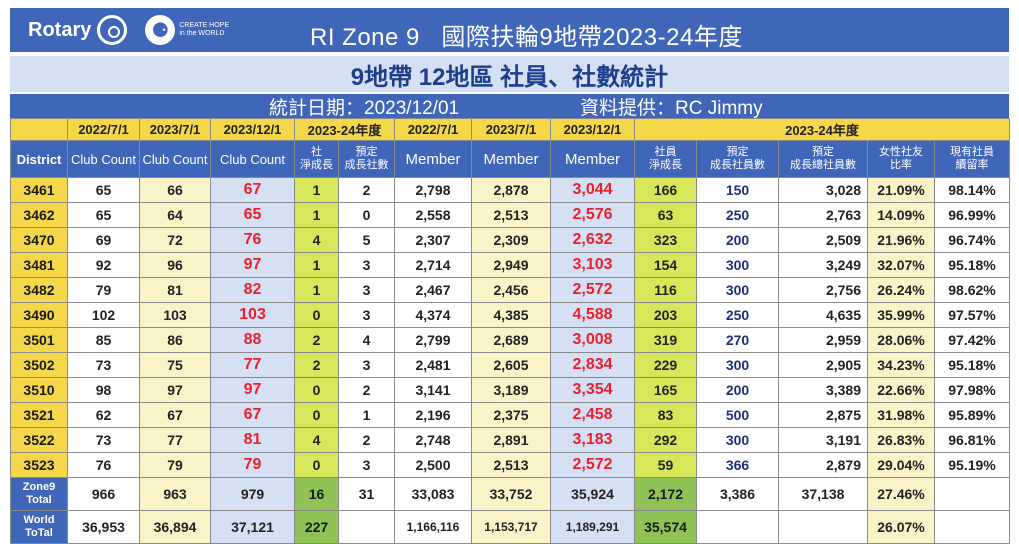  What do you see at coordinates (60, 29) in the screenshot?
I see `rotary-wordmark: Rotary` at bounding box center [60, 29].